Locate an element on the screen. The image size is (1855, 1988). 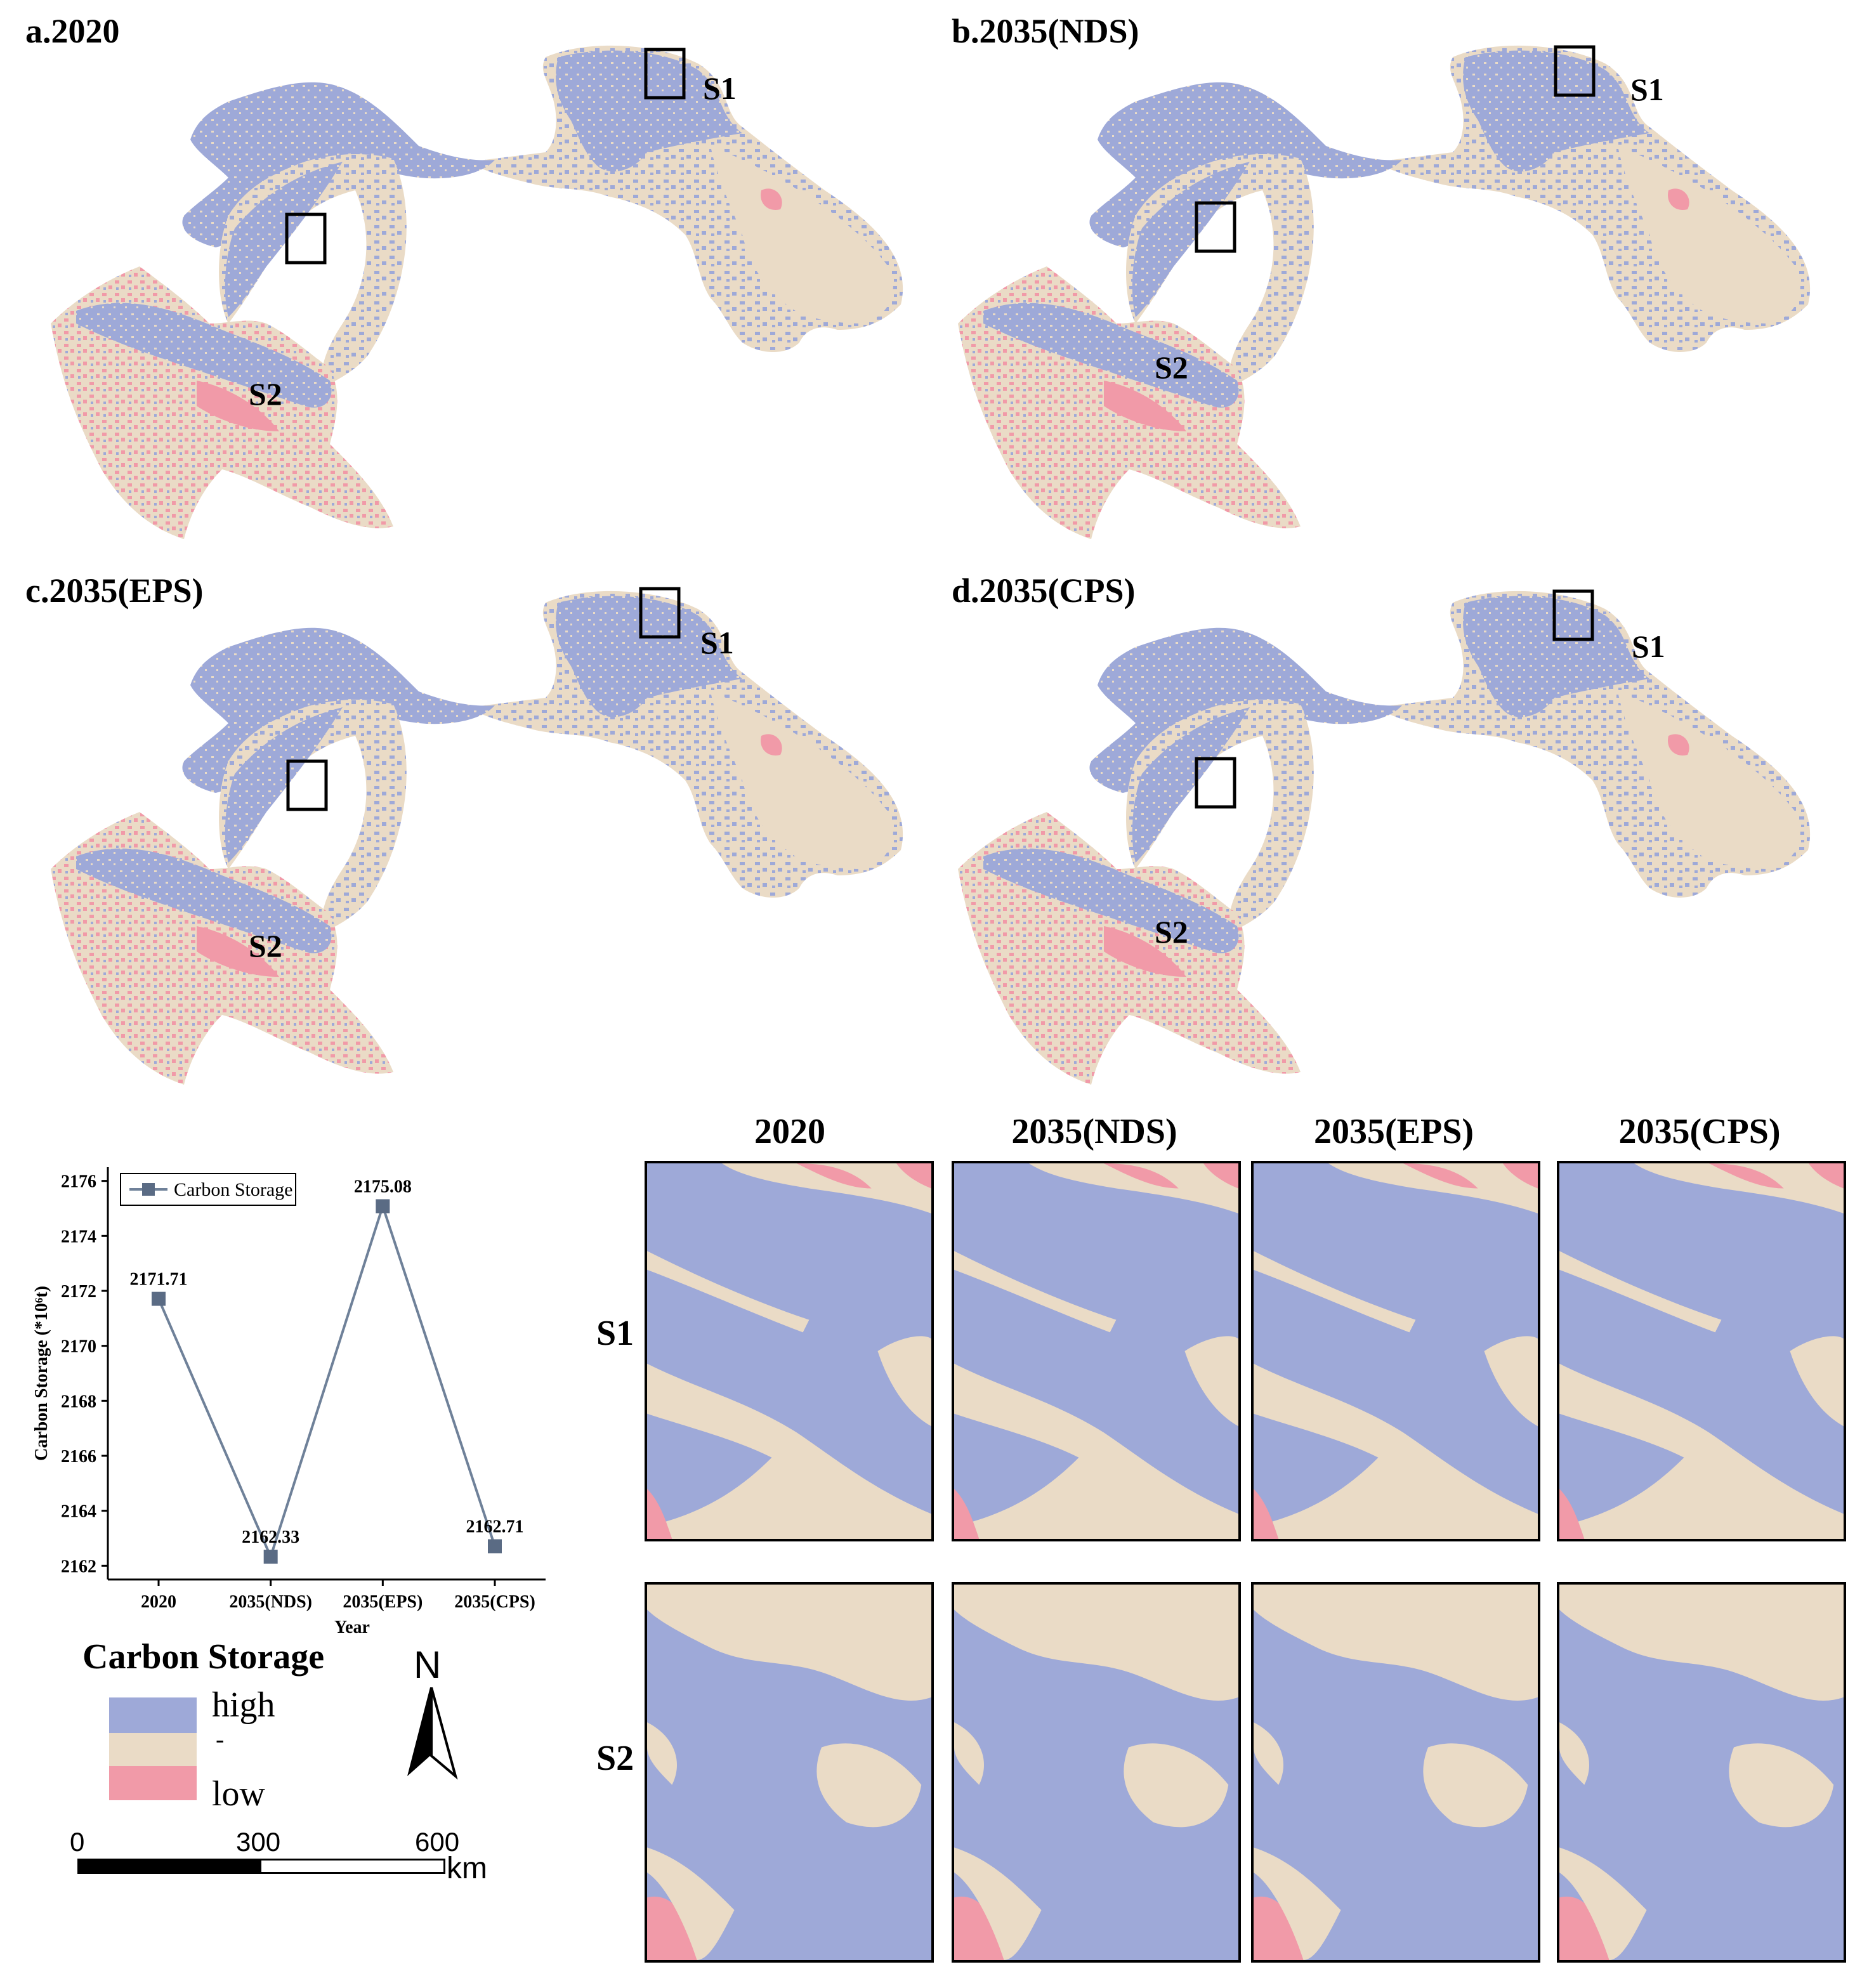
region-label-s1-b: S1 is located at coordinates (1647, 89).